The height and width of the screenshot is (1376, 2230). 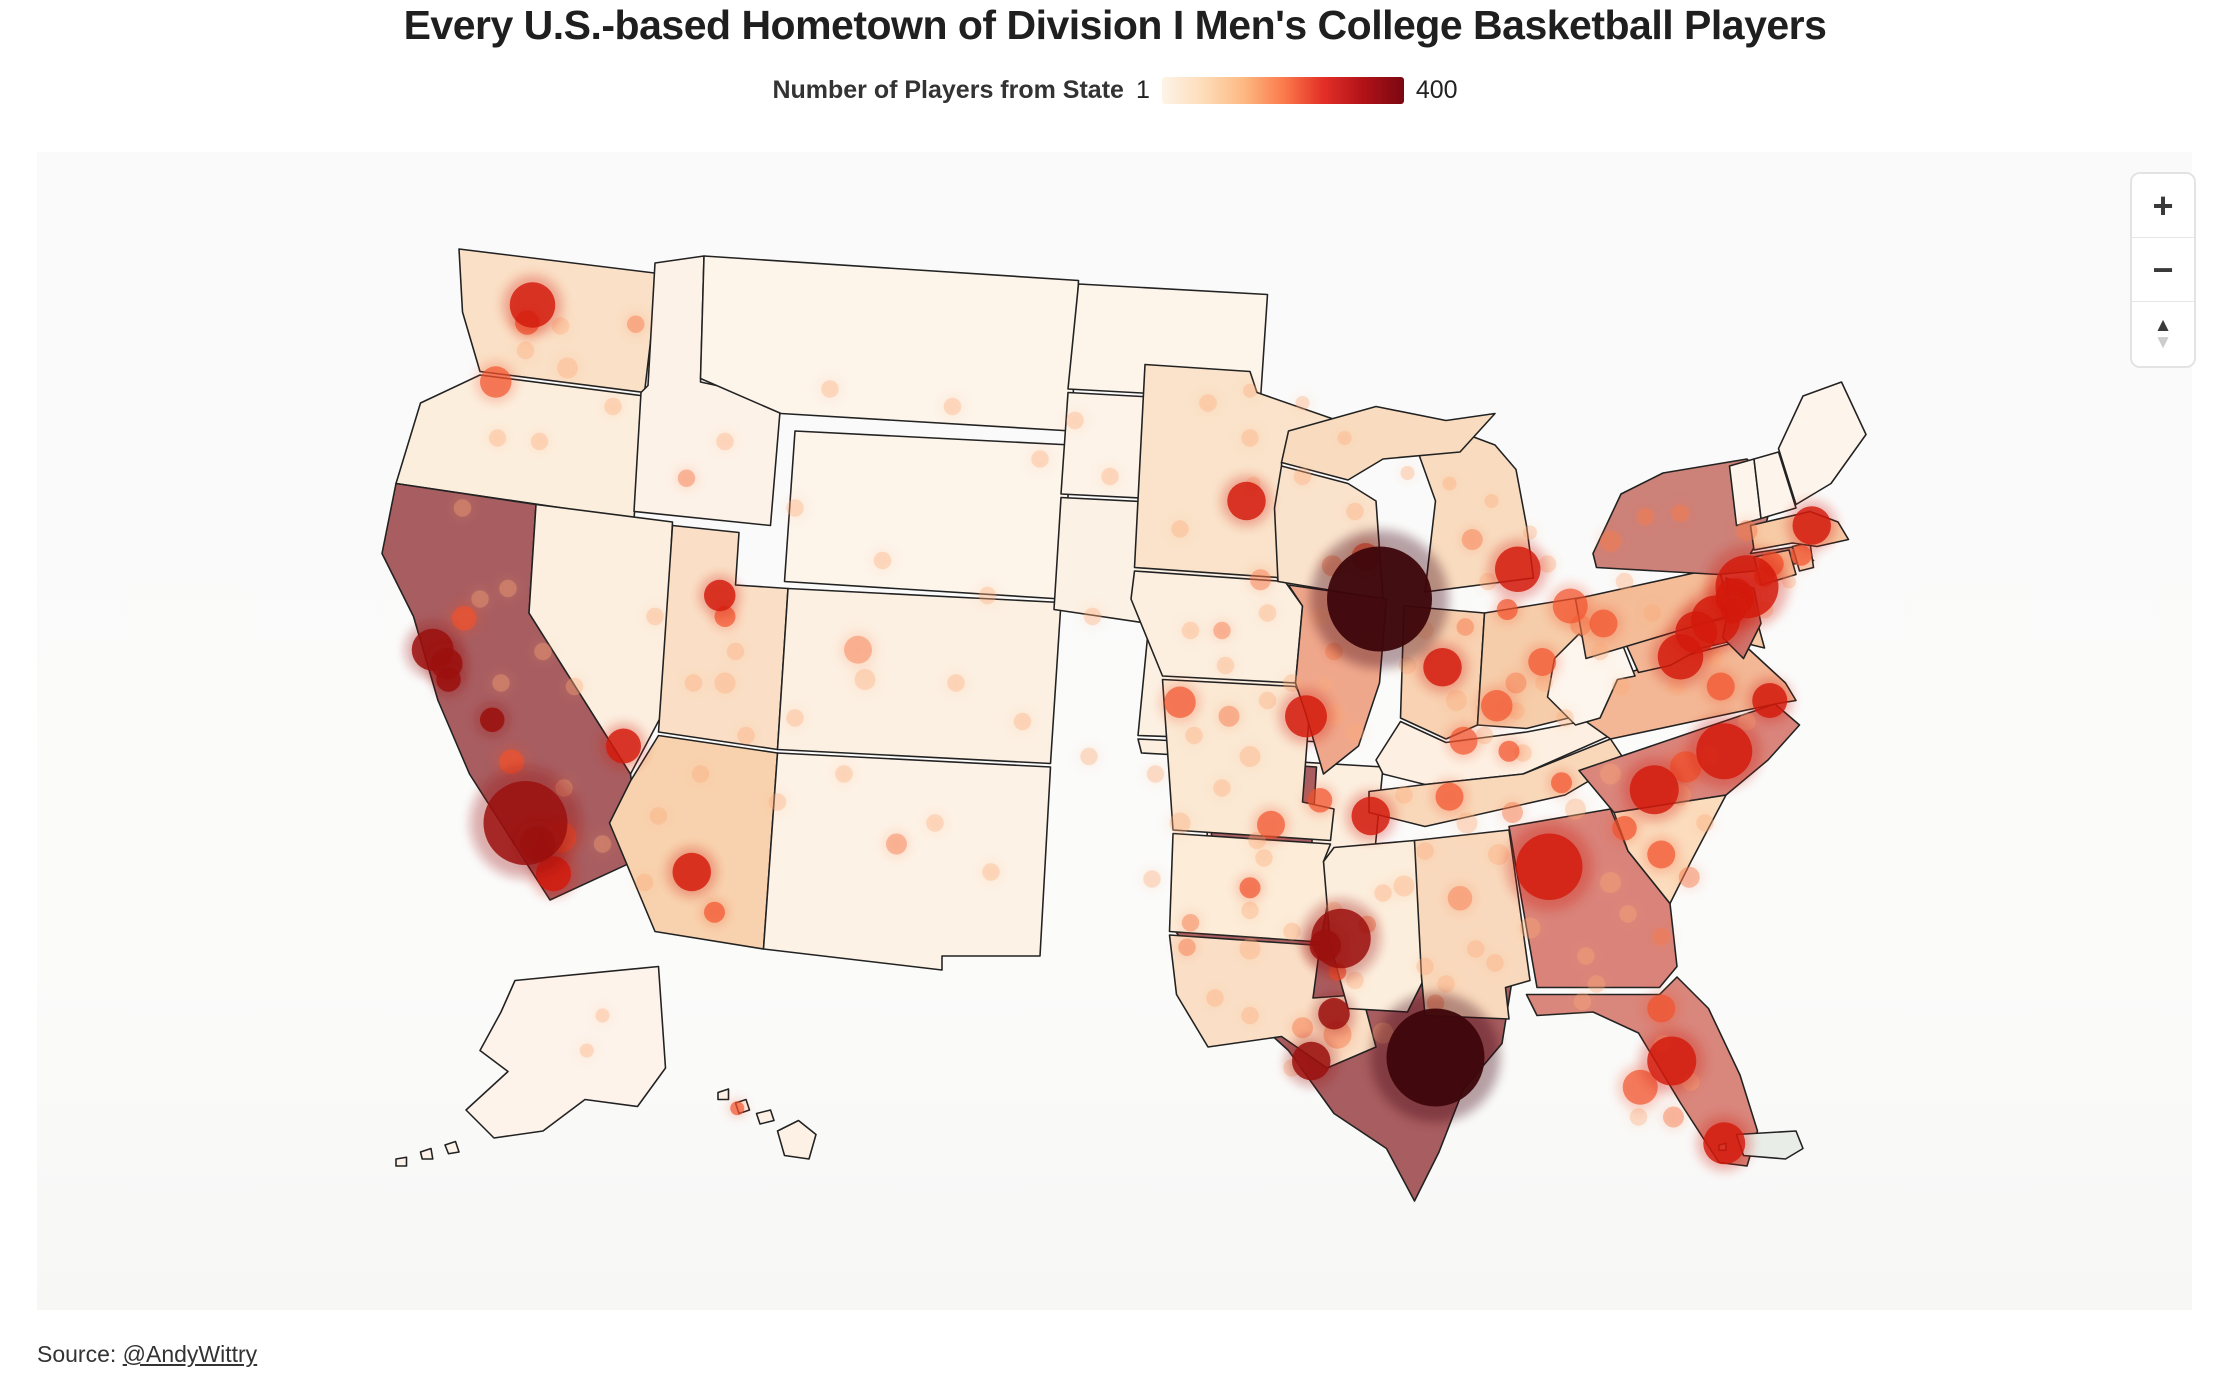 I want to click on state-FL, so click(x=1642, y=1071).